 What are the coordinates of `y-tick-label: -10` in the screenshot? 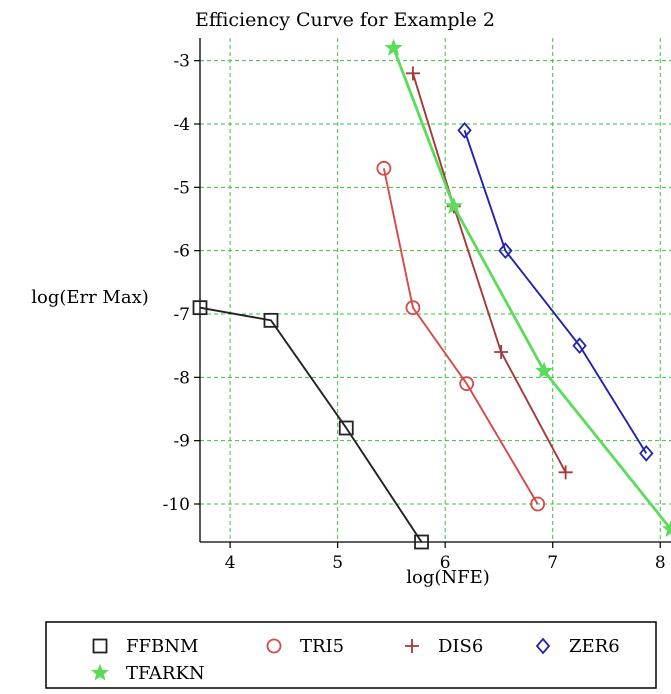 It's located at (176, 505).